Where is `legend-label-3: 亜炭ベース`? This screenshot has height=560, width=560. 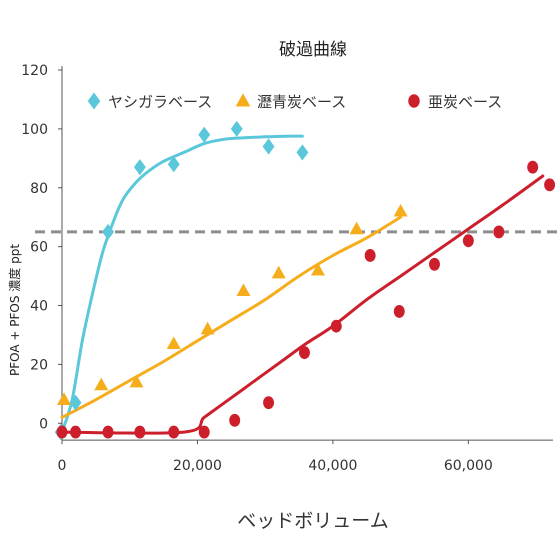
legend-label-3: 亜炭ベース is located at coordinates (465, 102).